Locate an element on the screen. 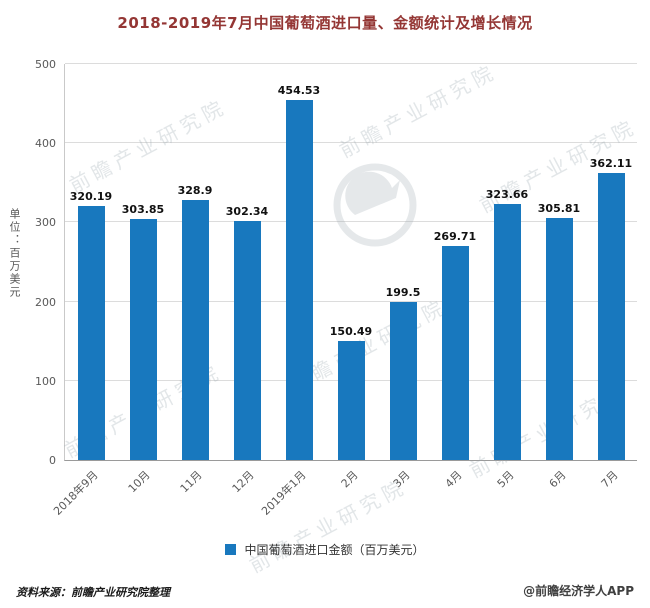 The height and width of the screenshot is (608, 650). x-axis-cell: 12月 is located at coordinates (246, 493).